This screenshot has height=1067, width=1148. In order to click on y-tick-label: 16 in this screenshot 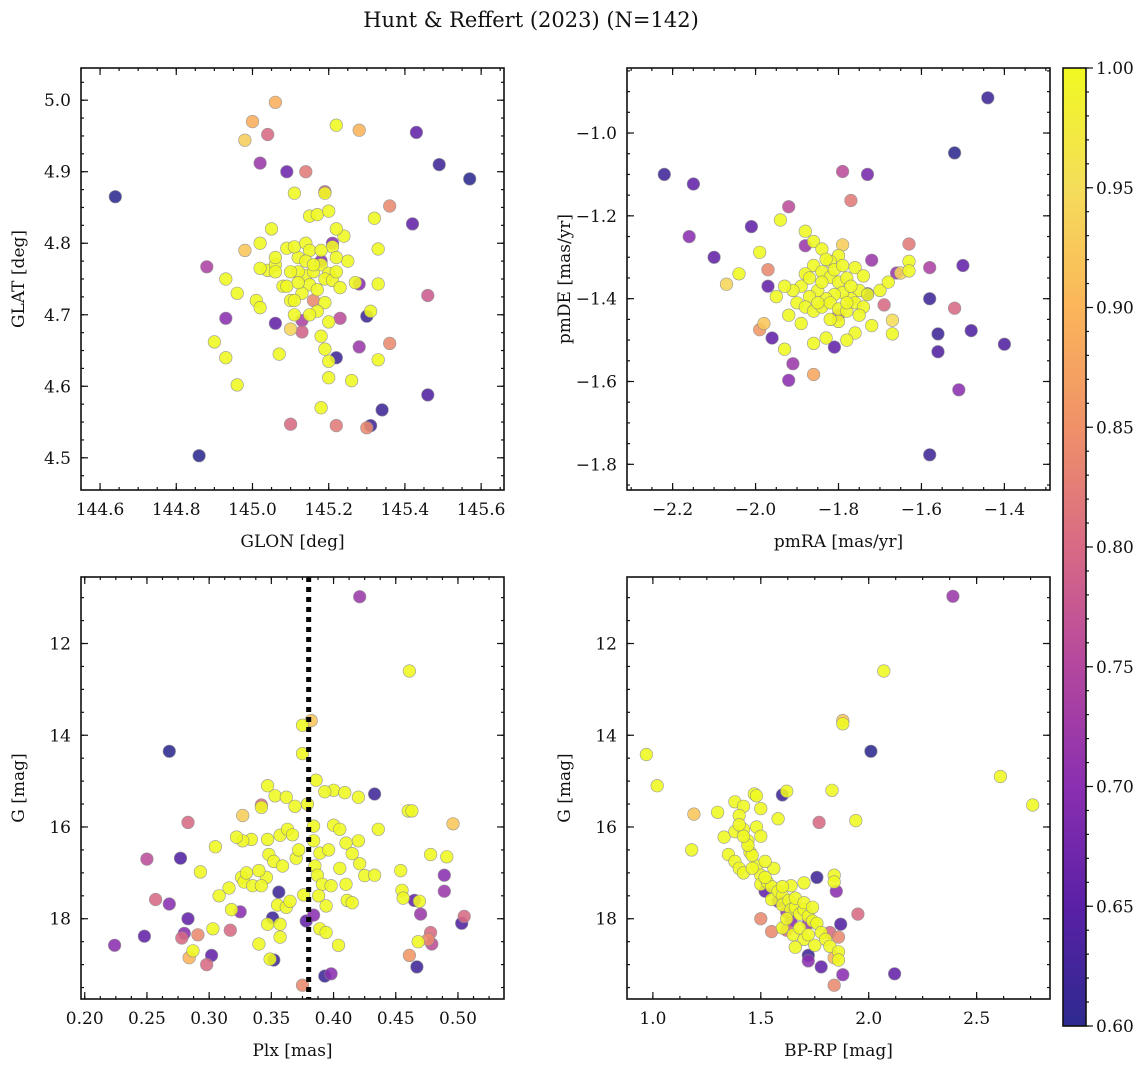, I will do `click(60, 828)`.